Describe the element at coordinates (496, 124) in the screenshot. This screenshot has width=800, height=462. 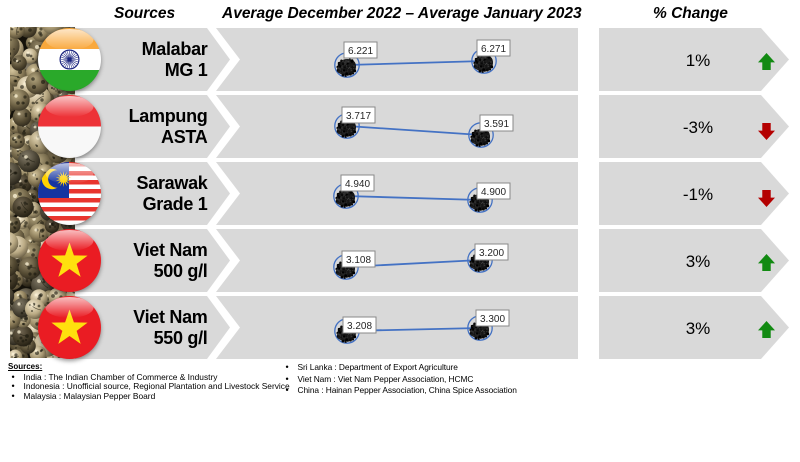
I see `svg-text: 3.591` at that location.